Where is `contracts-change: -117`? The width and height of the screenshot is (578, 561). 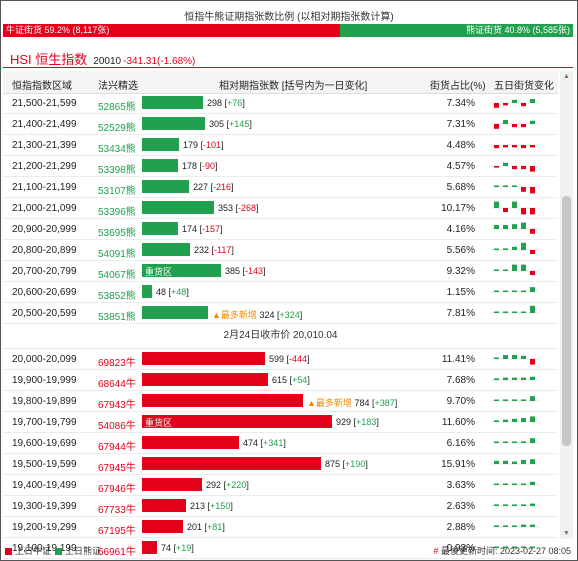
contracts-change: -117 is located at coordinates (223, 250).